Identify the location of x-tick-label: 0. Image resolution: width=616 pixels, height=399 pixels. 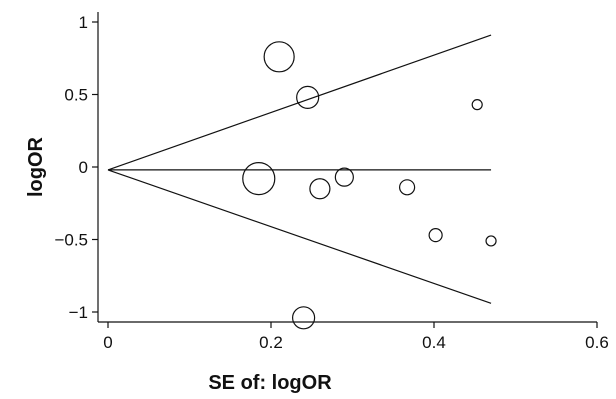
(107, 342).